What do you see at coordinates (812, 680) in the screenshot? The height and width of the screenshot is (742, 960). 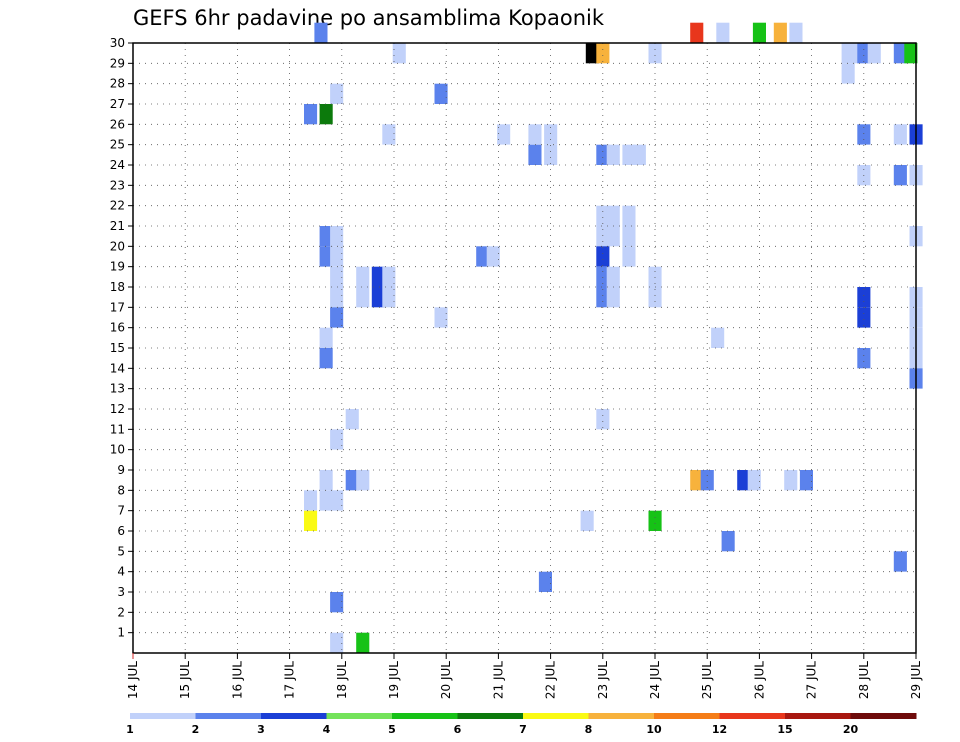 I see `x-tick-label: 27 JUL` at bounding box center [812, 680].